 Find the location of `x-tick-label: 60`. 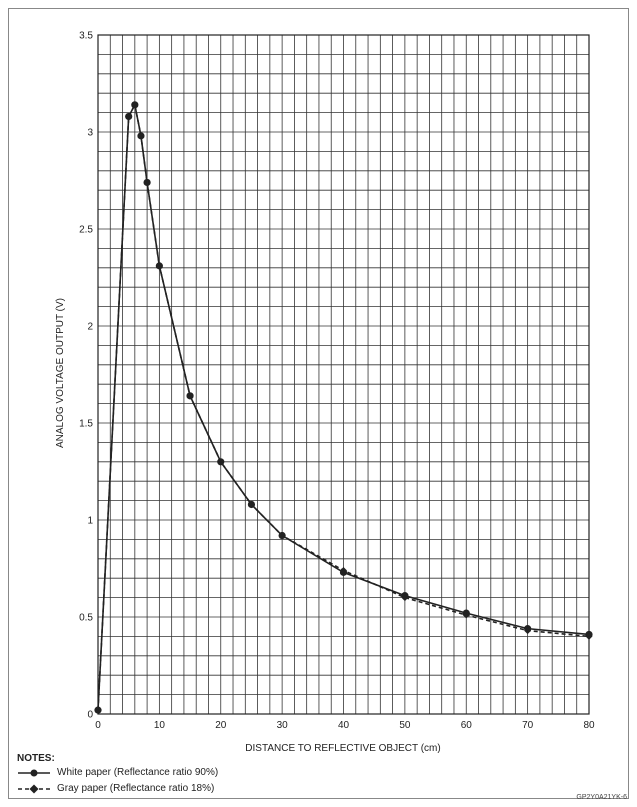

x-tick-label: 60 is located at coordinates (467, 725).